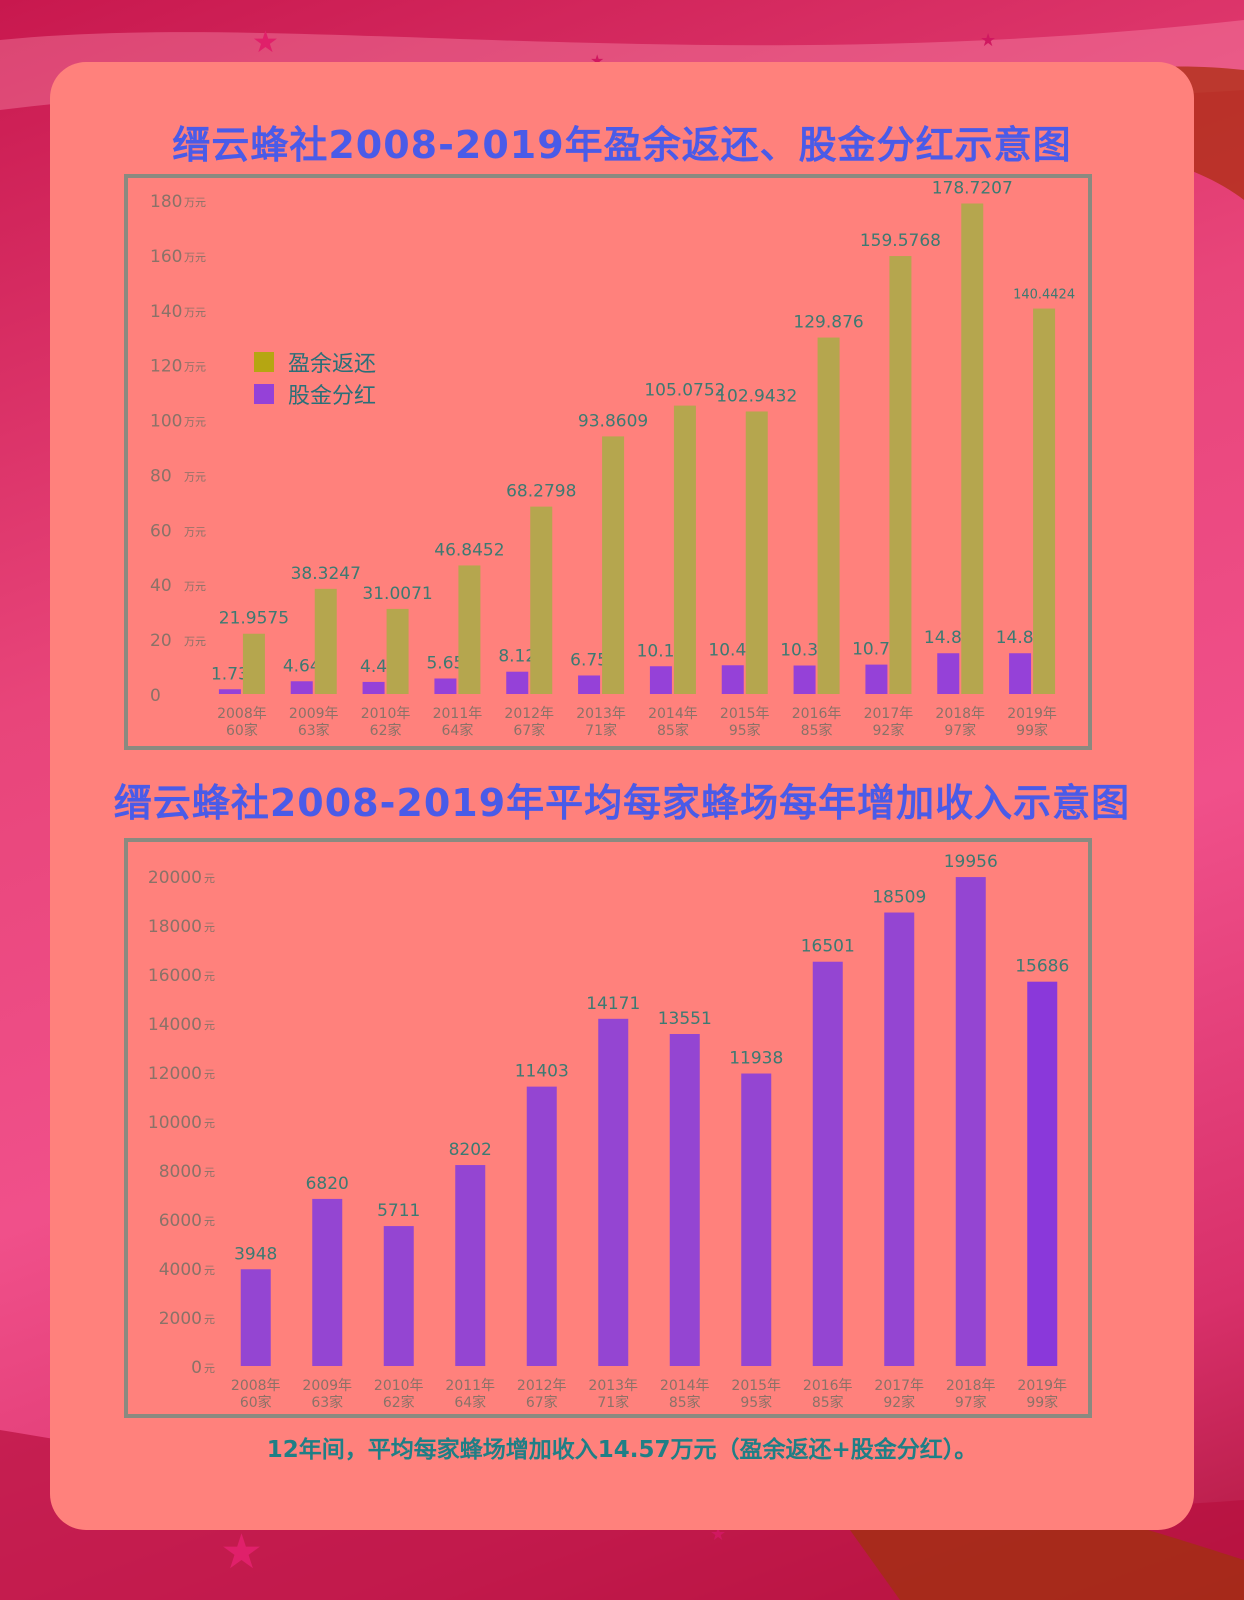 The width and height of the screenshot is (1244, 1600). Describe the element at coordinates (255, 1254) in the screenshot. I see `income-value-label: 3948` at that location.